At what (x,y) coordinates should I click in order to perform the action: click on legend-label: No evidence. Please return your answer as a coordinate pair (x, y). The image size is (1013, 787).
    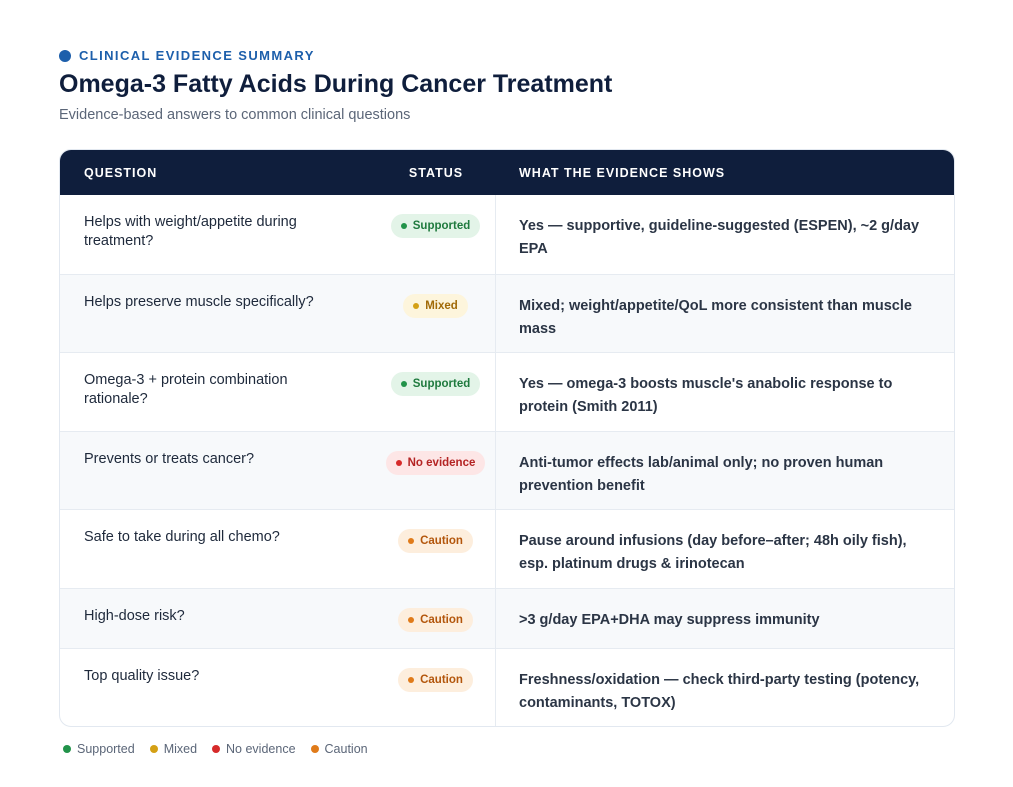
    Looking at the image, I should click on (261, 749).